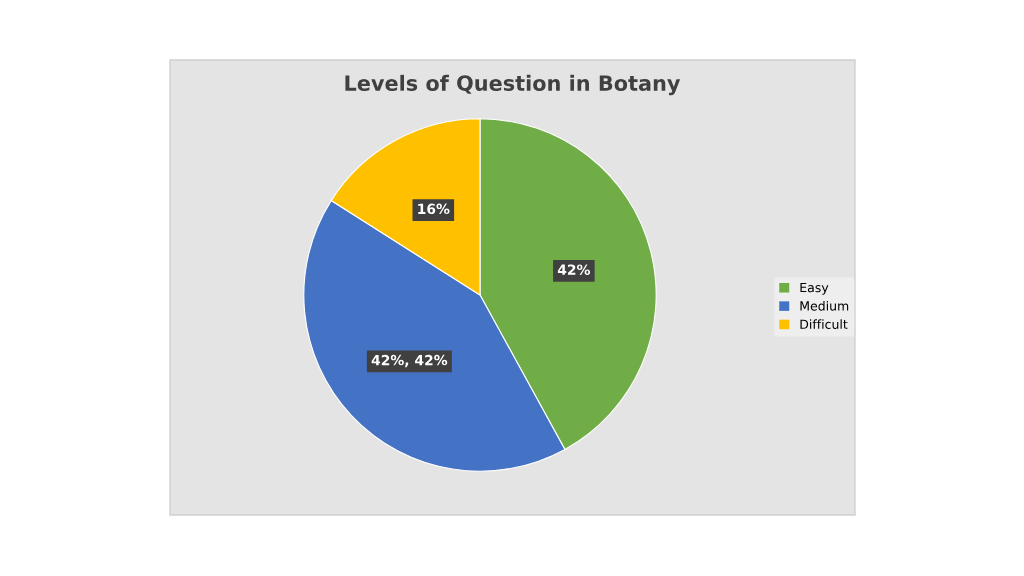 This screenshot has height=576, width=1024. Describe the element at coordinates (513, 85) in the screenshot. I see `chart-title: Levels of Question in Botany` at that location.